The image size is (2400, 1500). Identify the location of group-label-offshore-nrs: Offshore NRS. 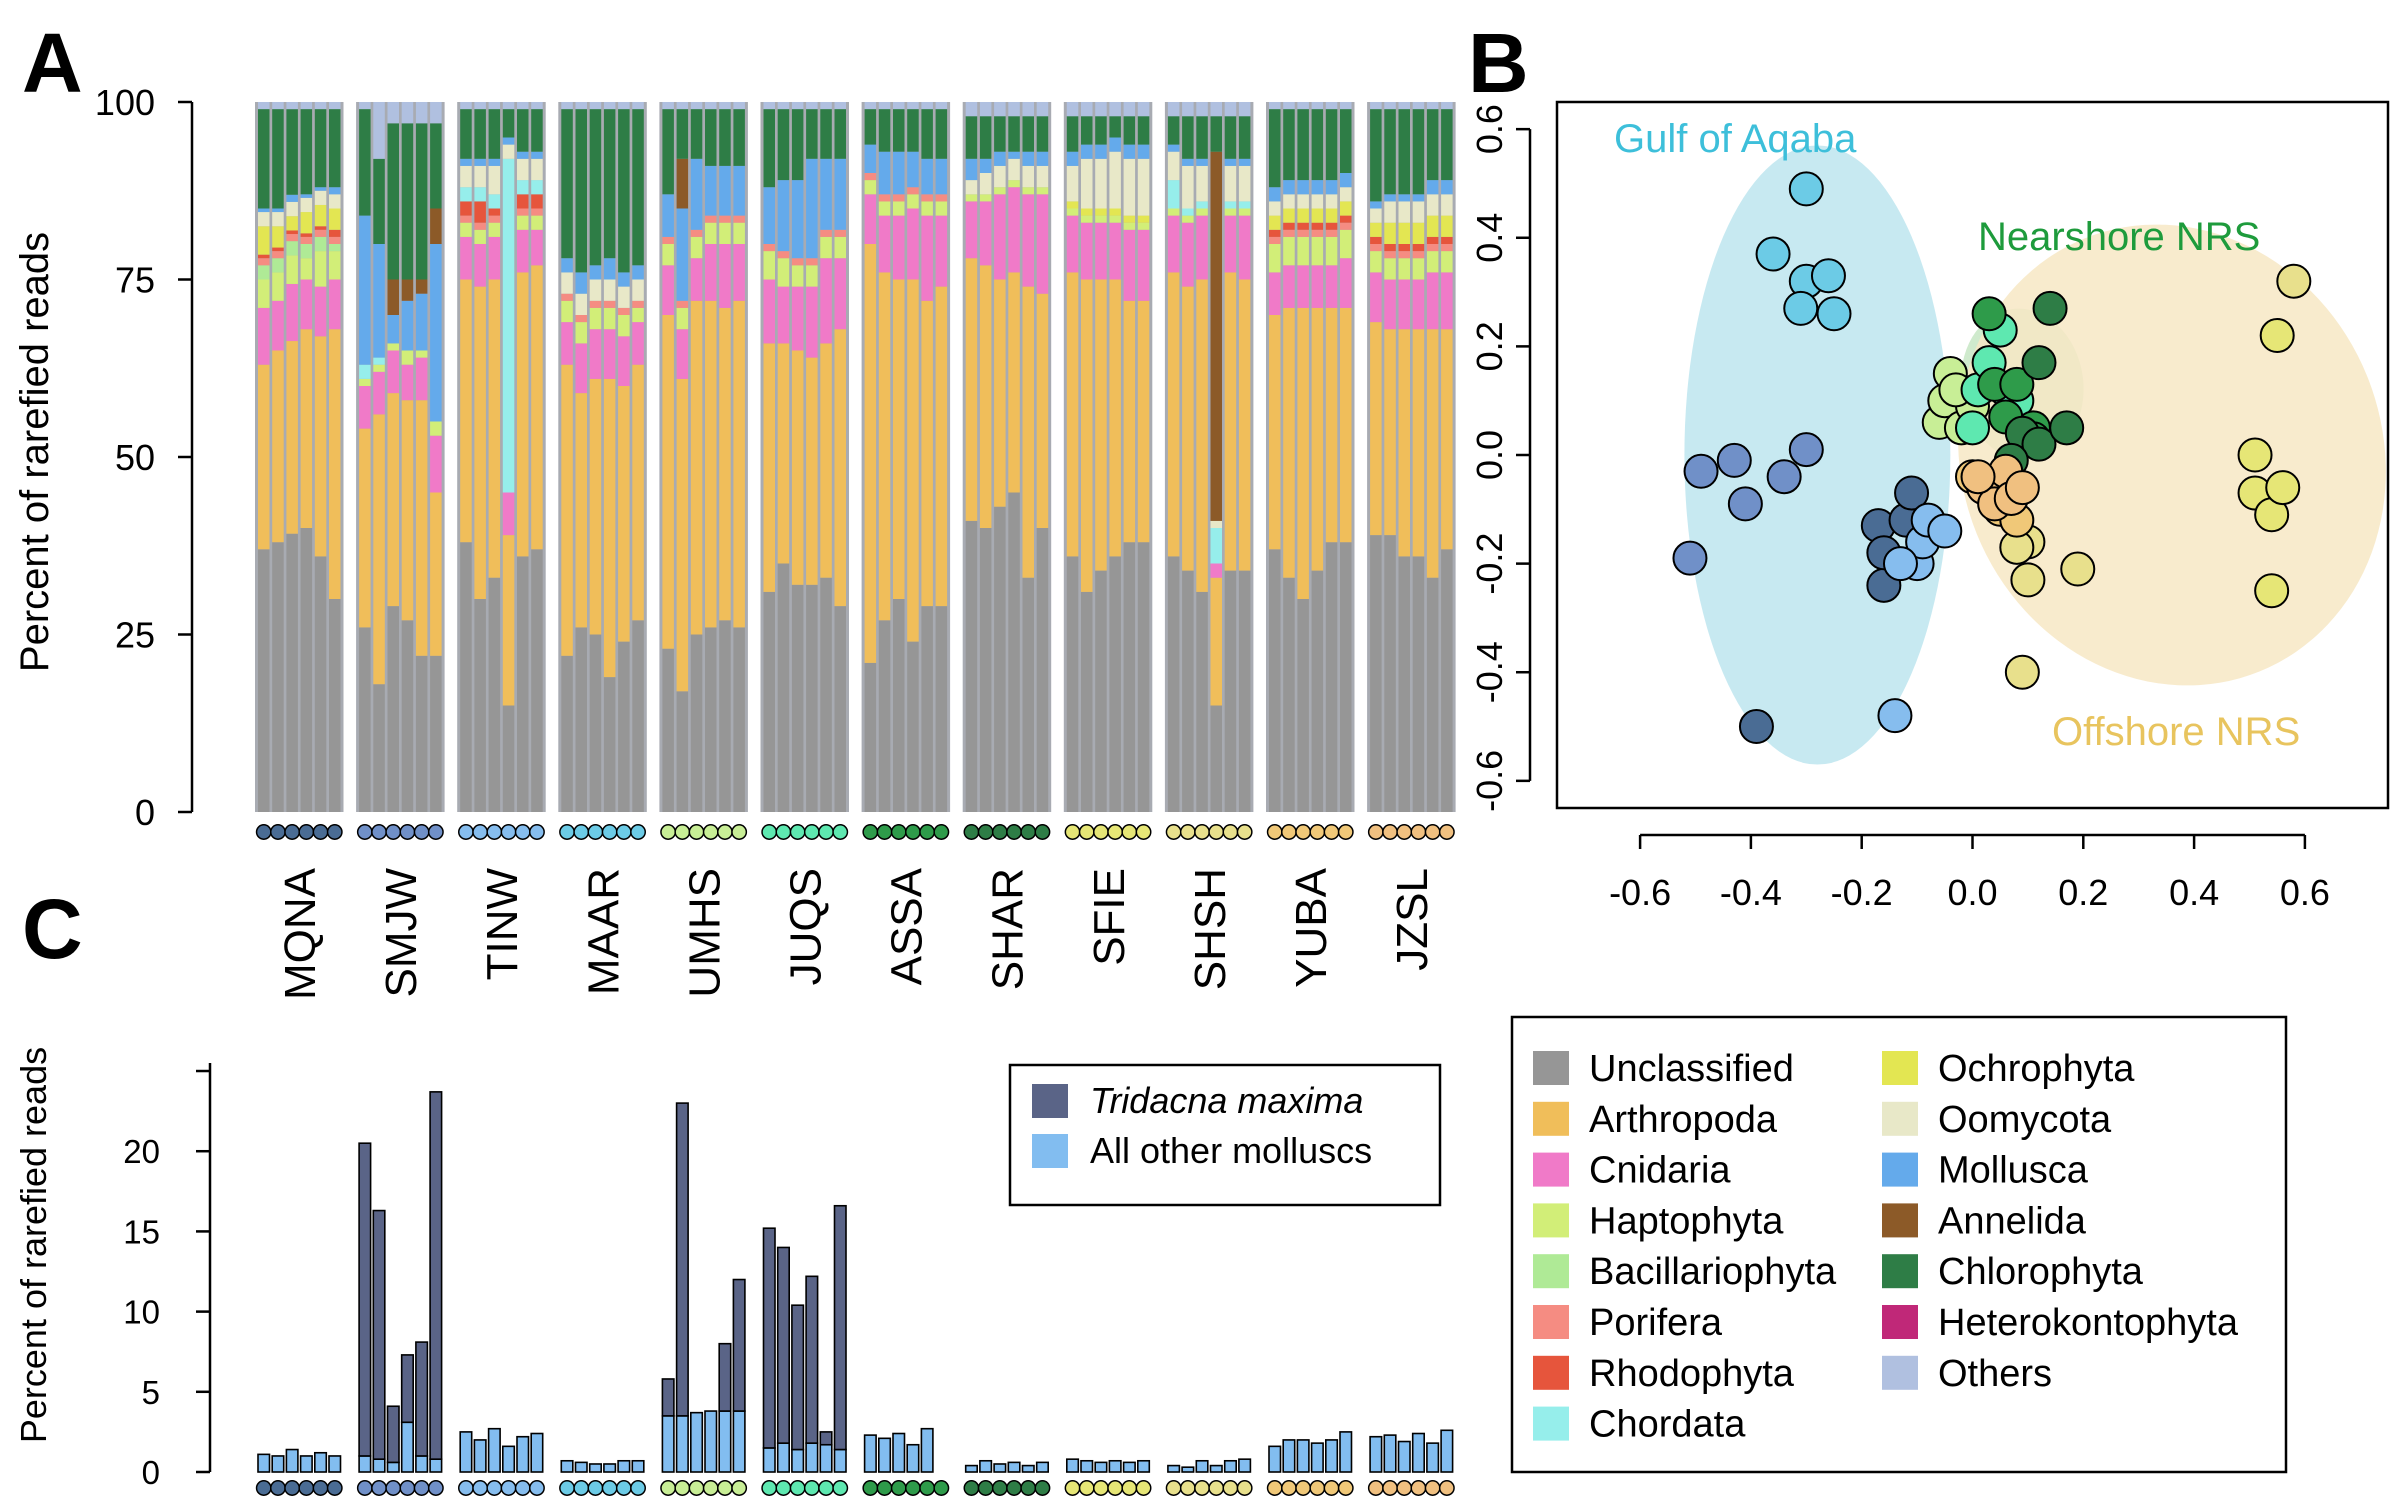
(2176, 732).